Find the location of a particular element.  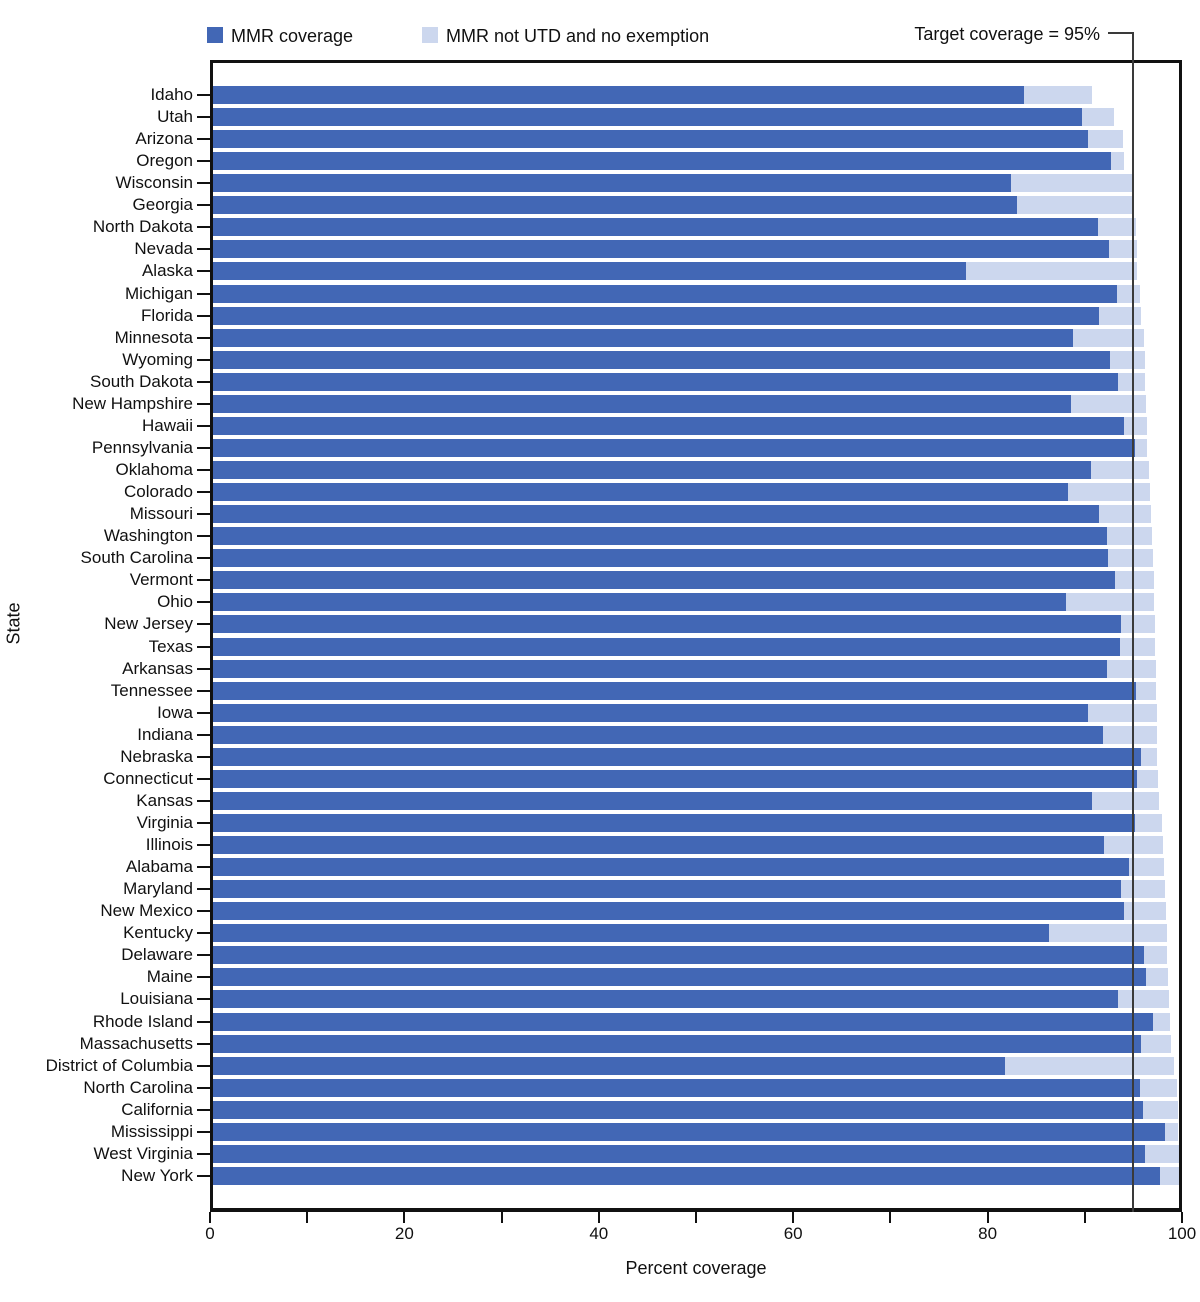

mmr-coverage-bar-district-of-columbia is located at coordinates (609, 1065).